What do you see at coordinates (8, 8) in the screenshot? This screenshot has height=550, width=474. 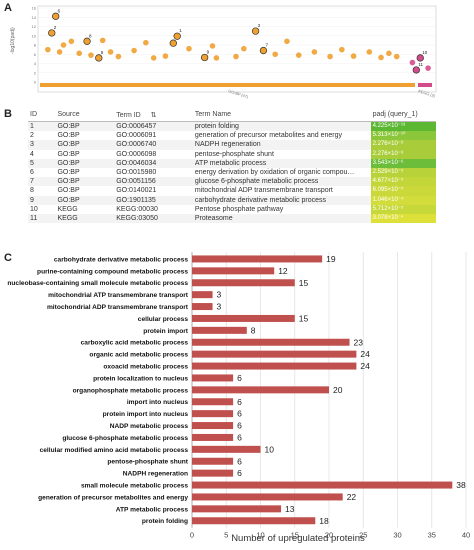 I see `panel-a-label: A` at bounding box center [8, 8].